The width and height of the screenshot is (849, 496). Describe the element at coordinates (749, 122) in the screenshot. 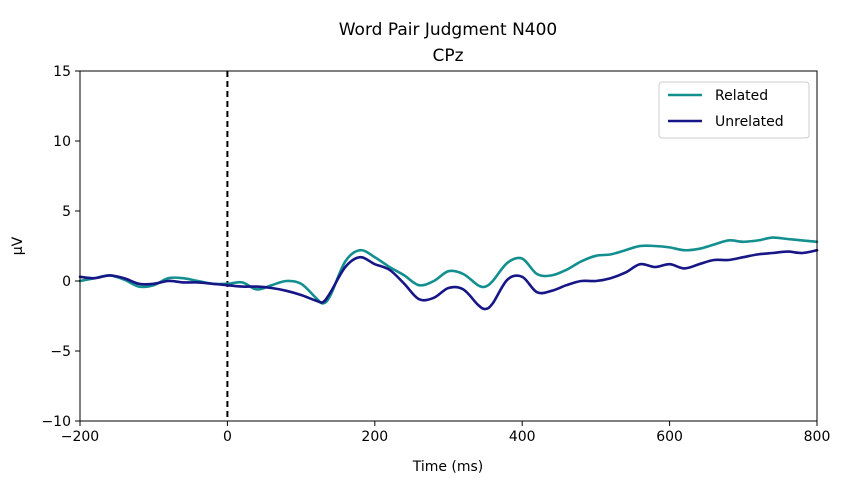

I see `legend-label-unrelated: Unrelated` at that location.